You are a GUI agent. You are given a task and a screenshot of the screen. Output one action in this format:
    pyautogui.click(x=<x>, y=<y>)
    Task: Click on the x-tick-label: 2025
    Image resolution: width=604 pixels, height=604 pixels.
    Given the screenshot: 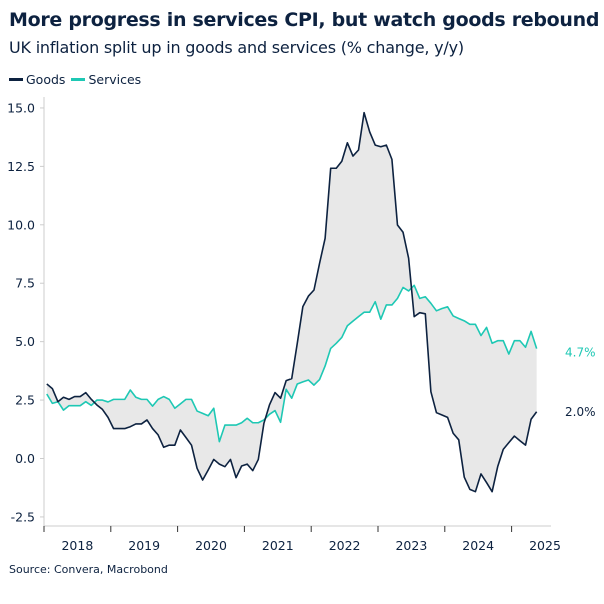 What is the action you would take?
    pyautogui.click(x=545, y=545)
    